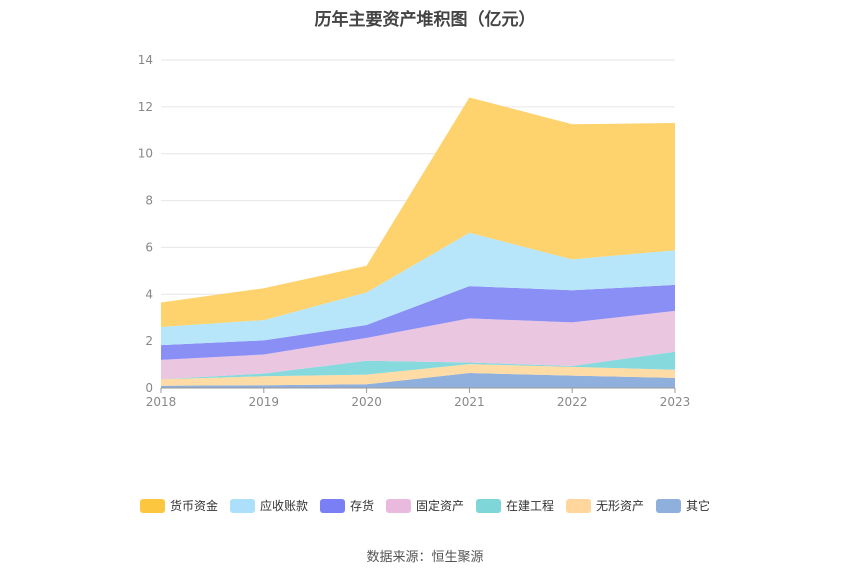 The width and height of the screenshot is (850, 575). Describe the element at coordinates (530, 506) in the screenshot. I see `legend-label: 在建工程` at that location.